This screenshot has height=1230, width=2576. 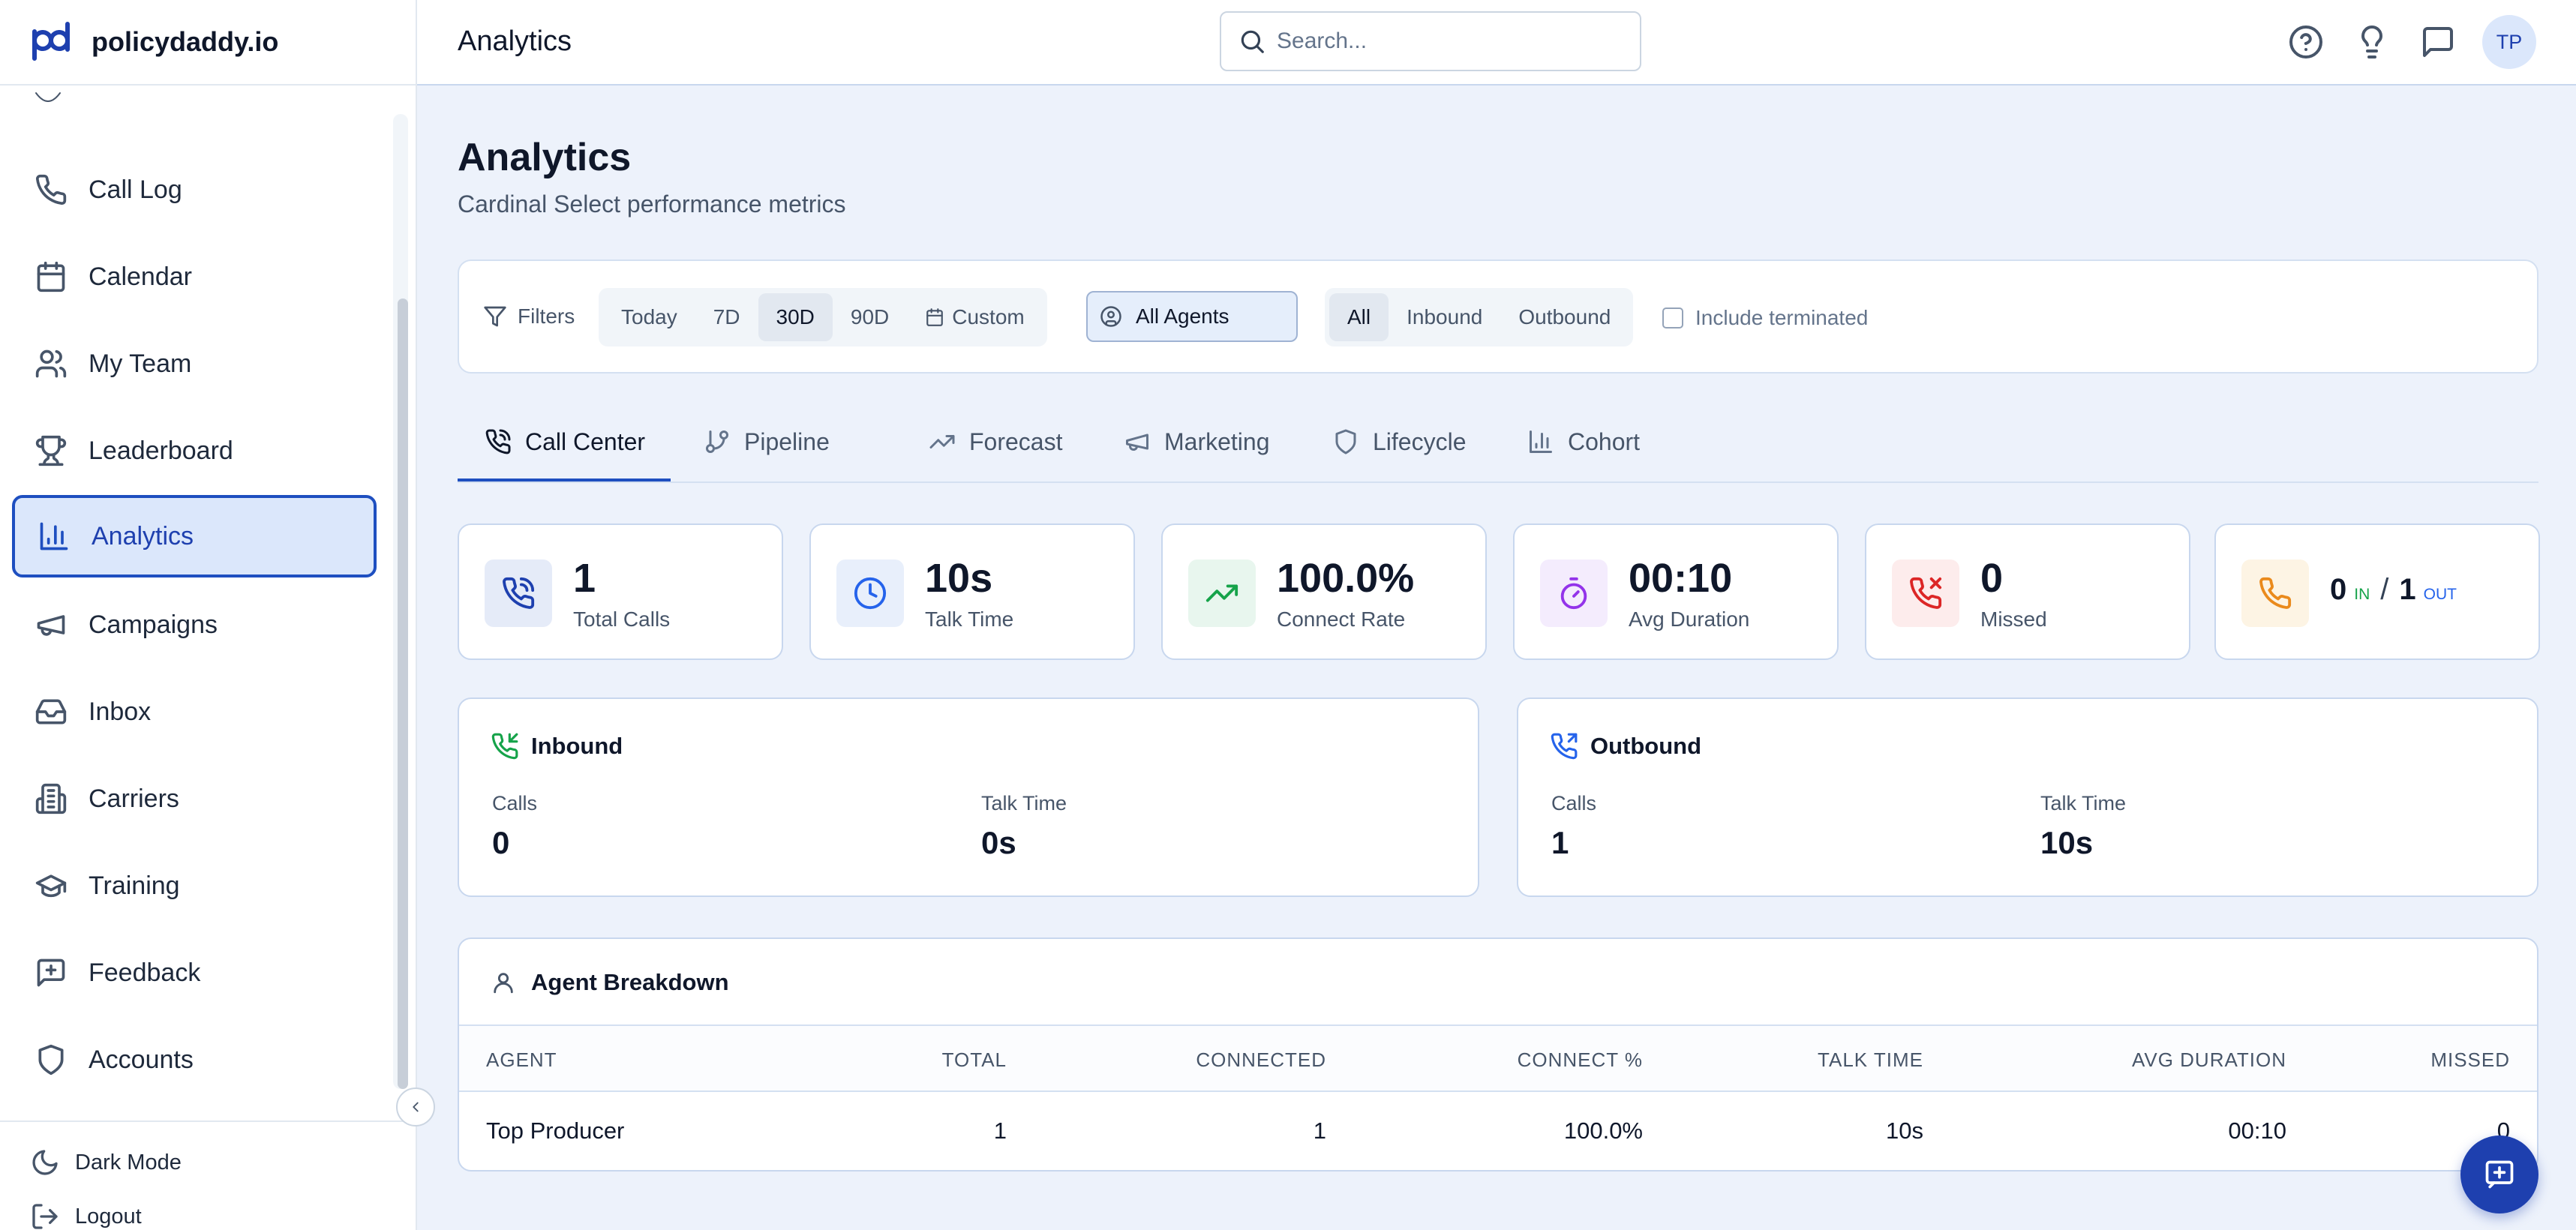 I want to click on search-box, so click(x=1430, y=41).